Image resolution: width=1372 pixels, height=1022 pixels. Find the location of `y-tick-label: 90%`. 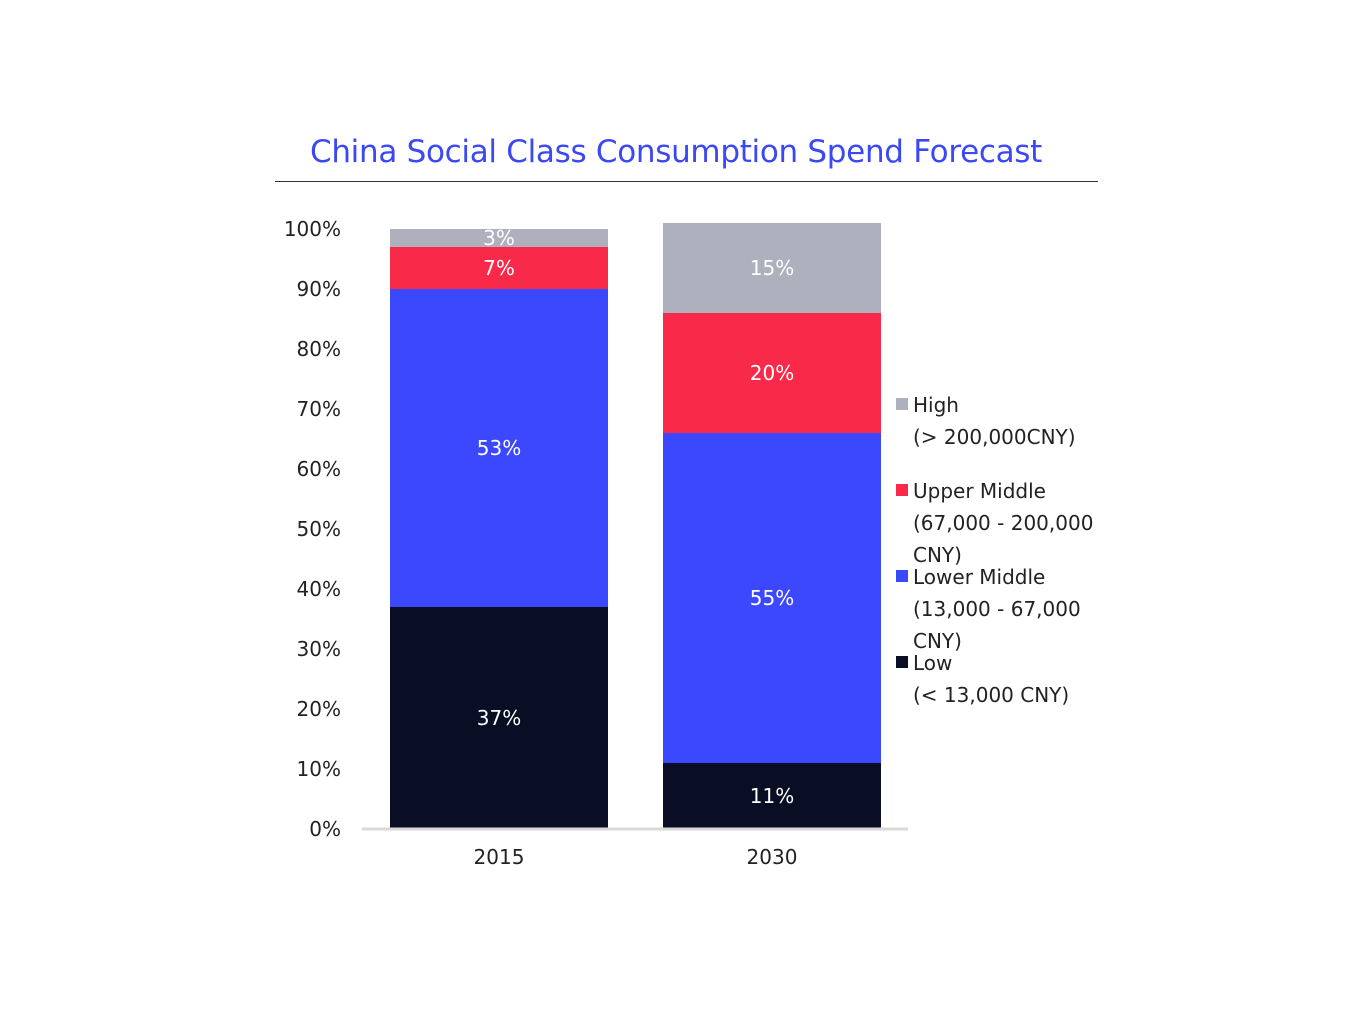

y-tick-label: 90% is located at coordinates (319, 289).